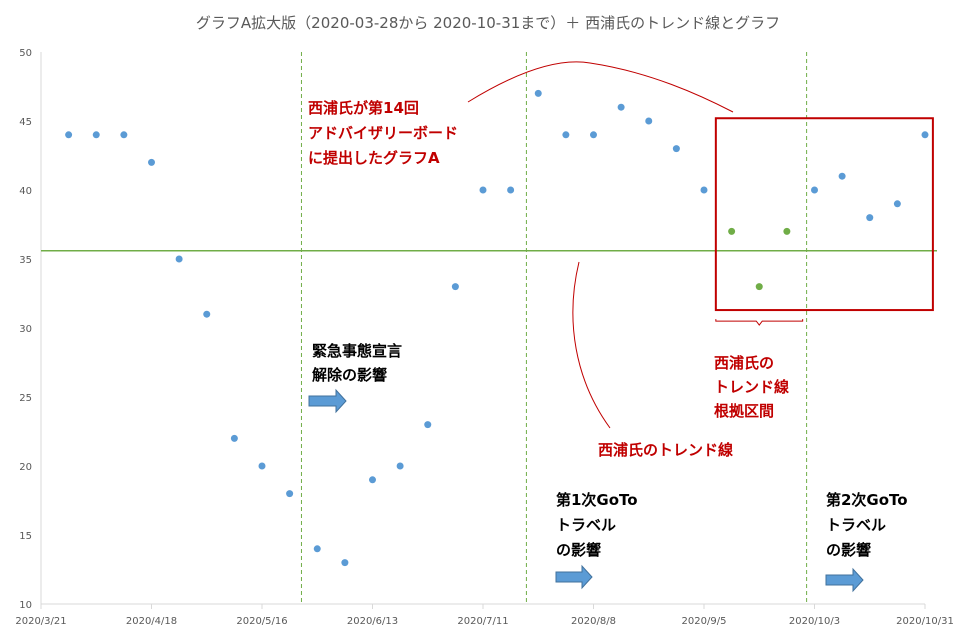  I want to click on basis-line-2: トレンド線, so click(751, 387).